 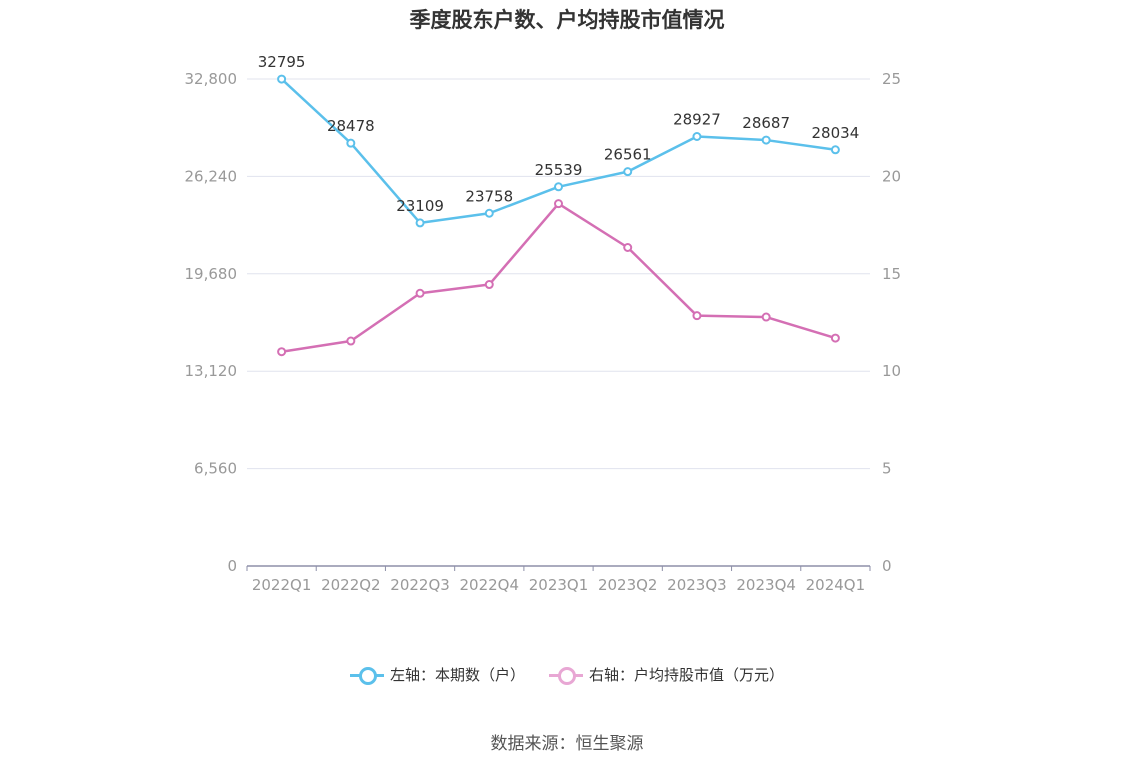 I want to click on left-axis-tick-label: 26,240, so click(x=211, y=176).